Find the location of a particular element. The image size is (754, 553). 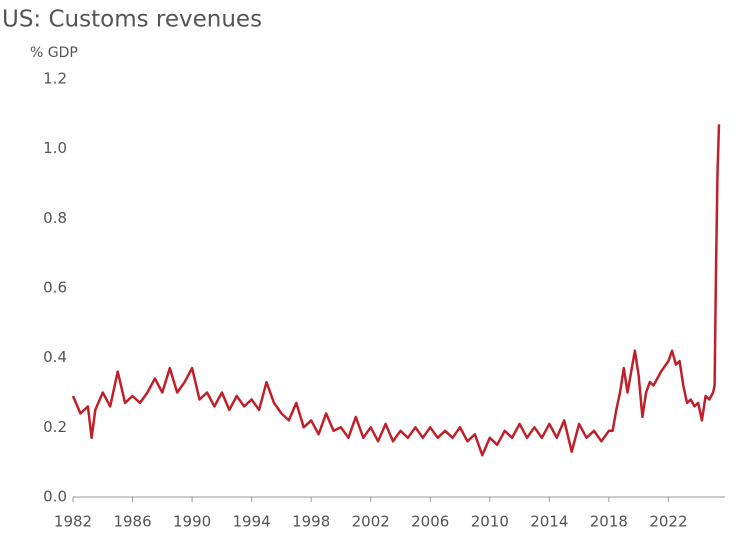

x-tick-label: 1986 is located at coordinates (132, 522).